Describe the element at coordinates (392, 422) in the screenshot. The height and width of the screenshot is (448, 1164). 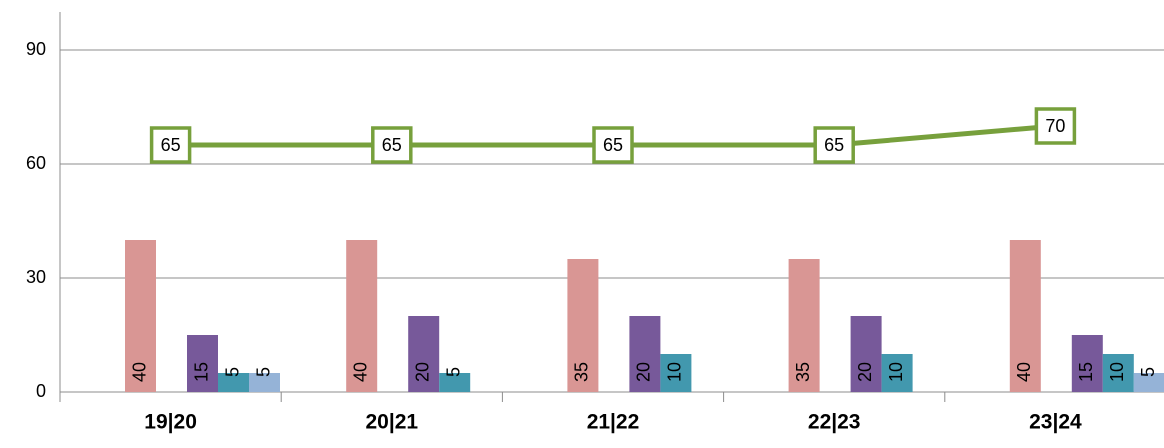
I see `x-tick-label: 20|21` at that location.